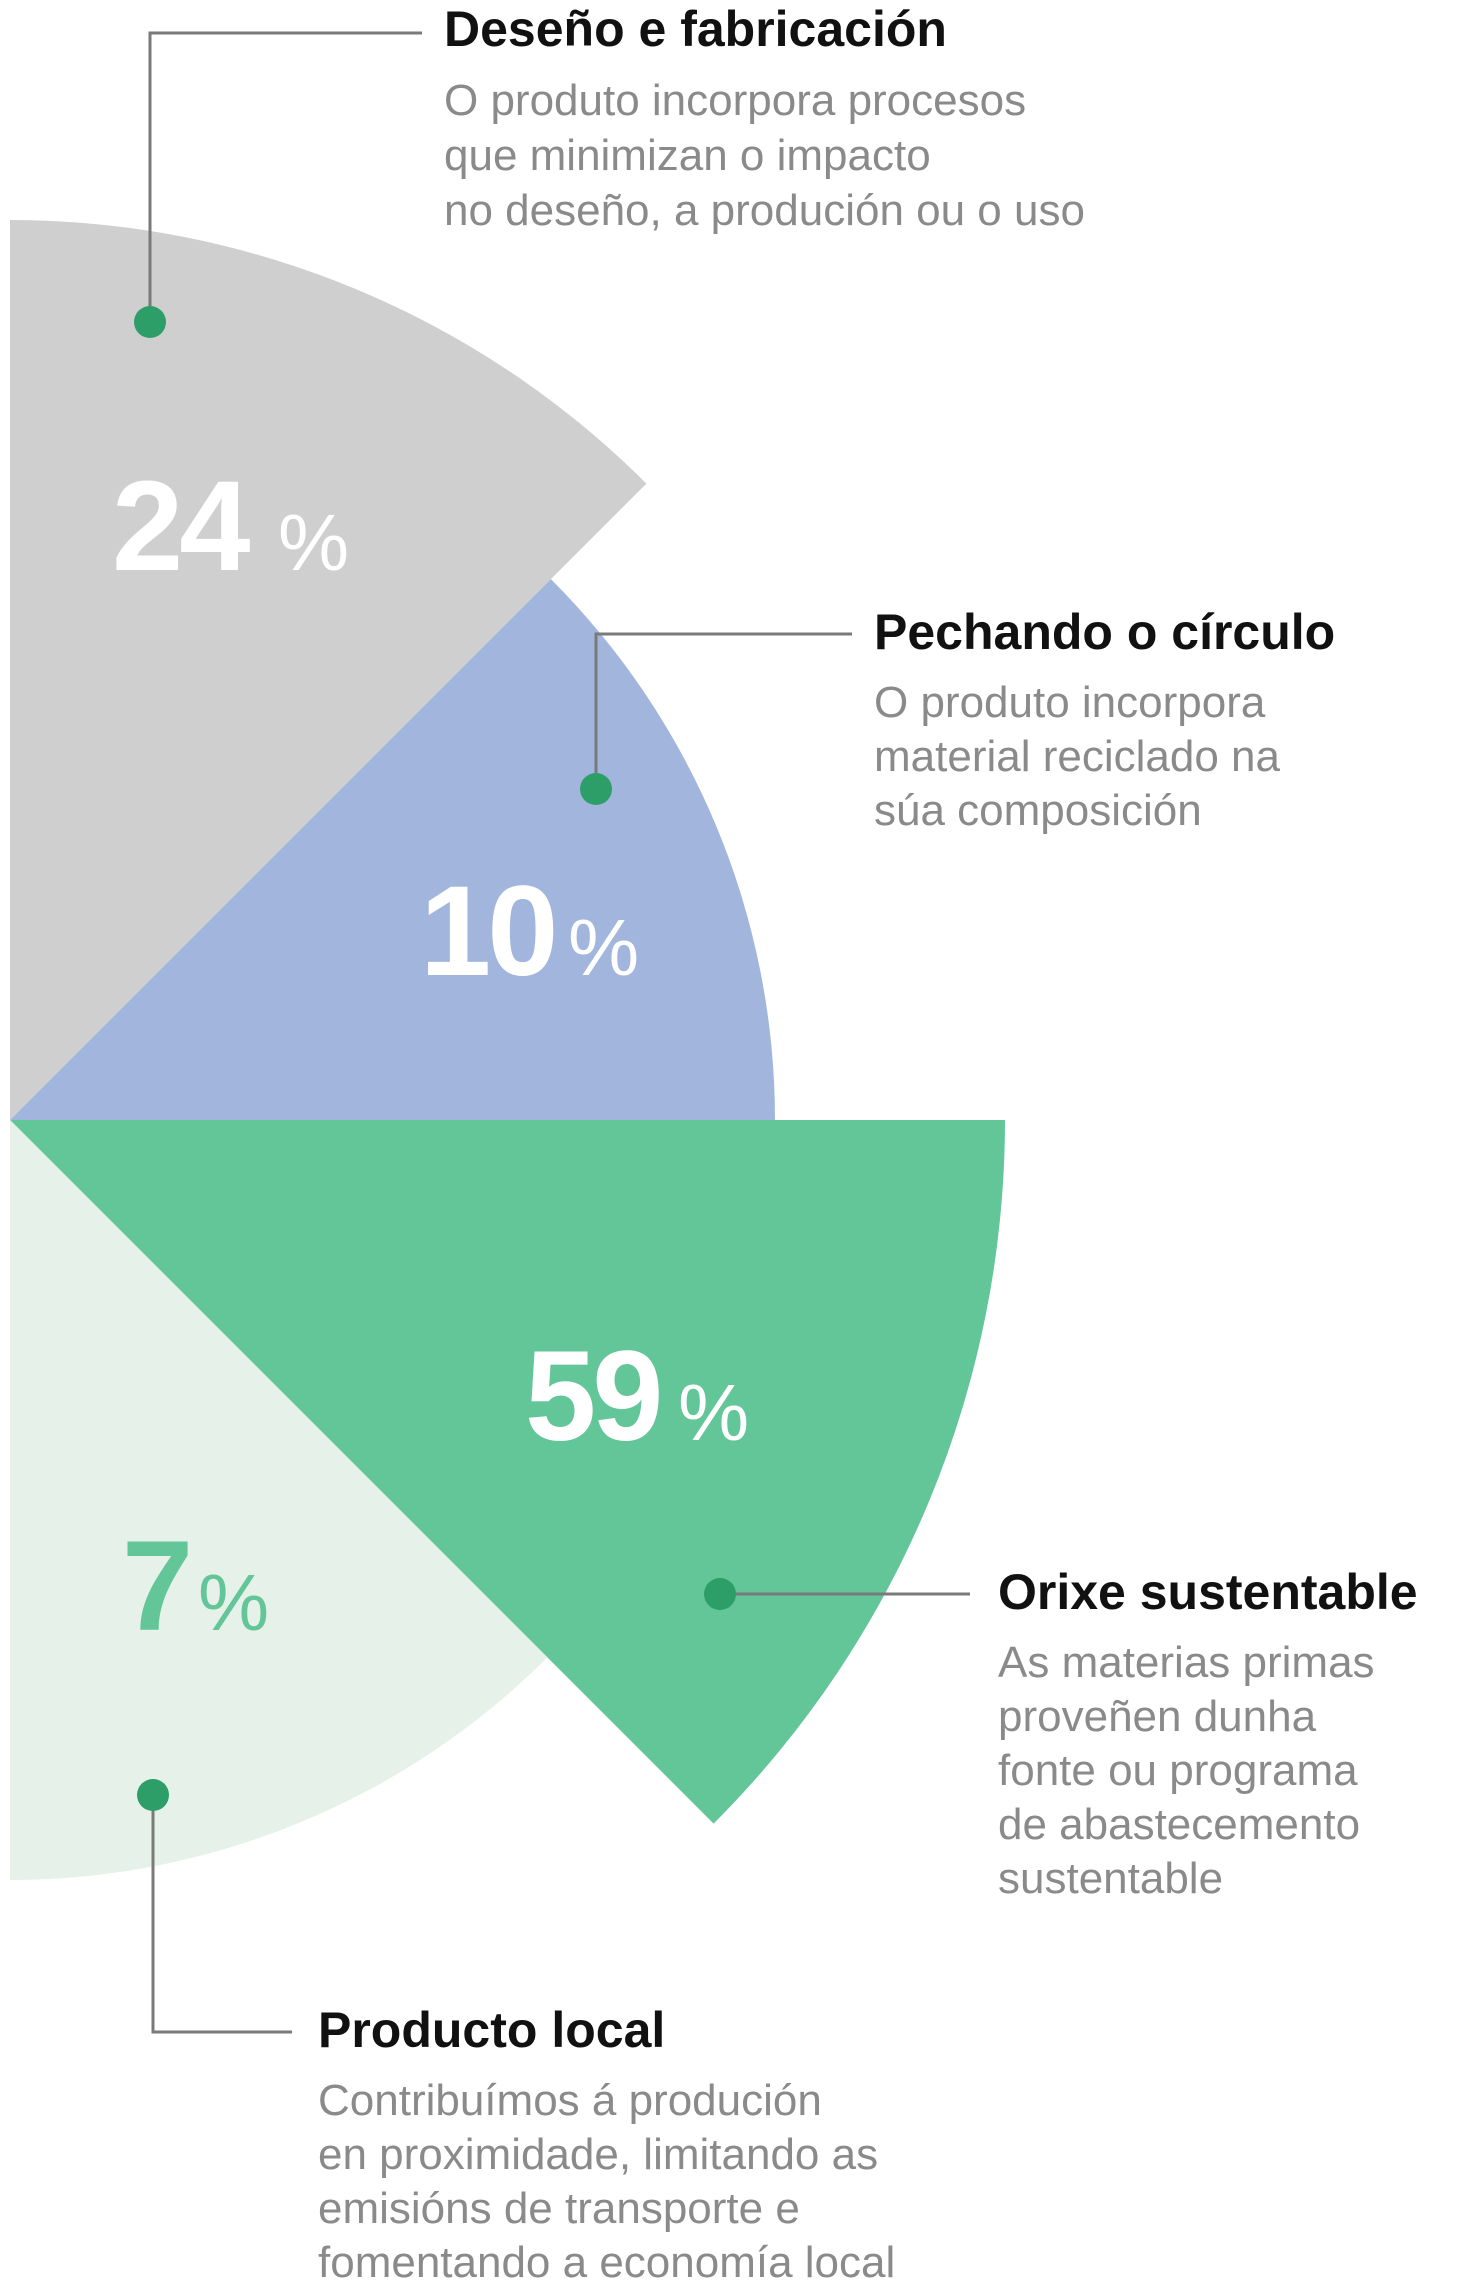 The width and height of the screenshot is (1460, 2288). What do you see at coordinates (598, 2154) in the screenshot?
I see `category-description-line-local: en proximidade, limitando as` at bounding box center [598, 2154].